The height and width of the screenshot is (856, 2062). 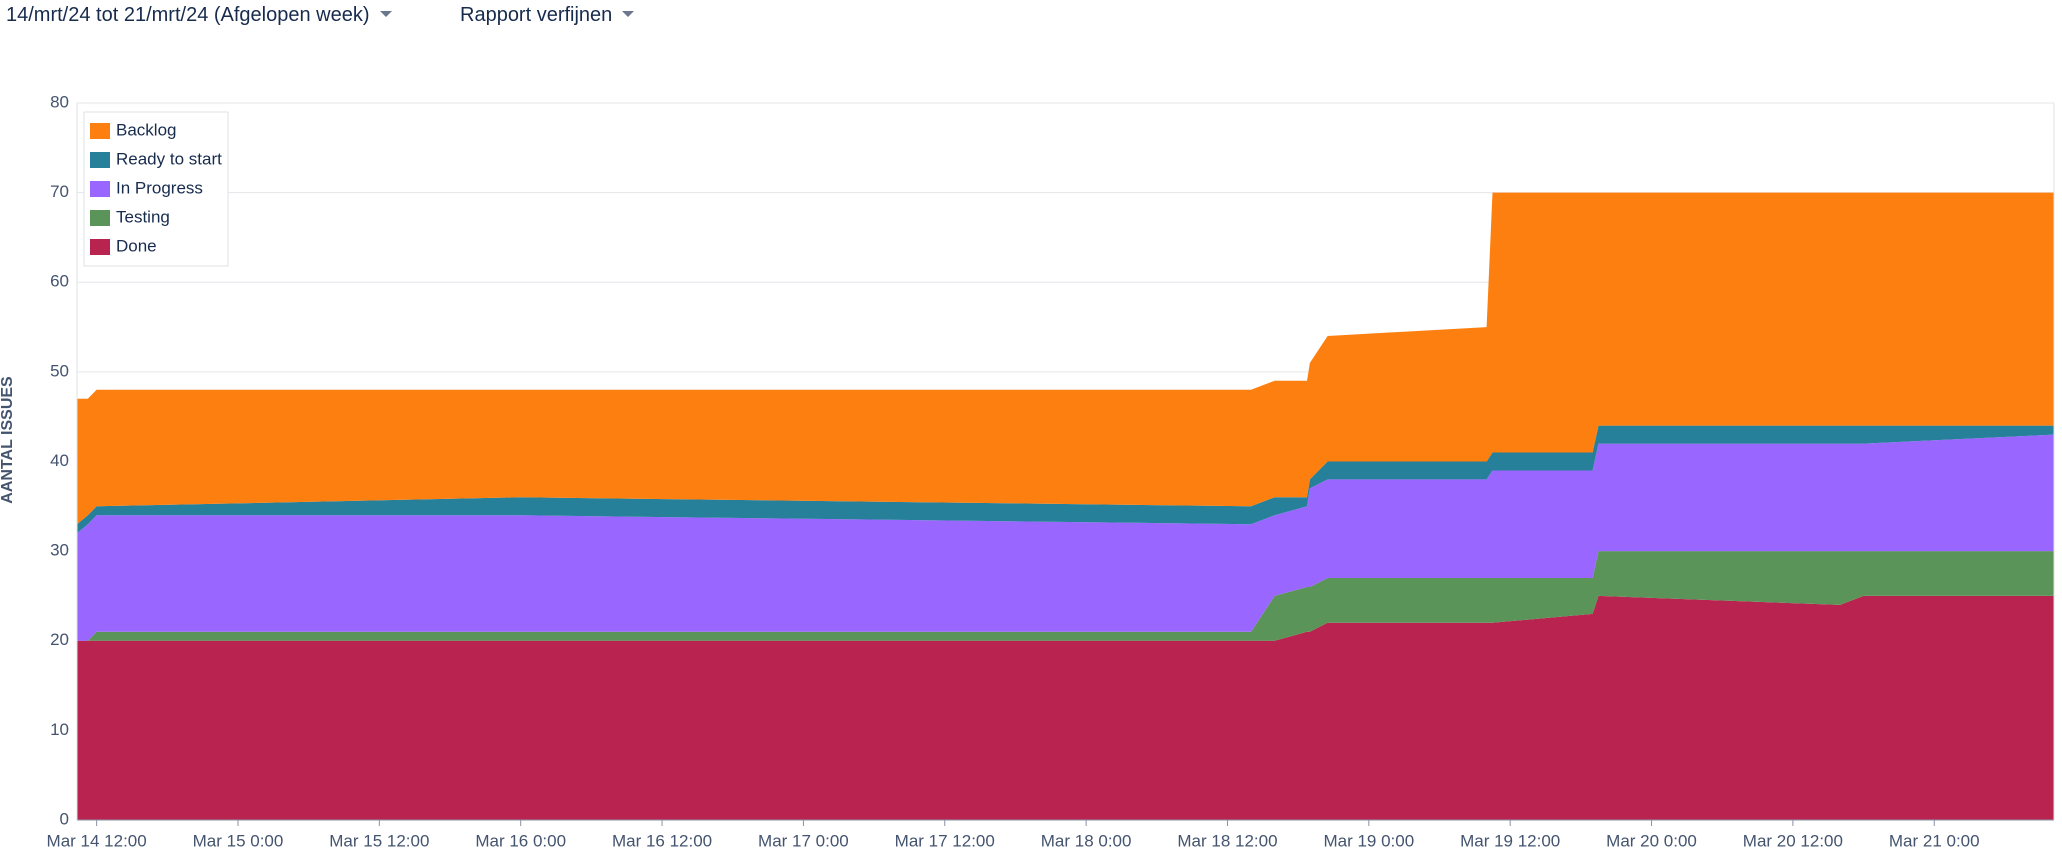 I want to click on x-tick-label: Mar 17 0:00, so click(x=803, y=840).